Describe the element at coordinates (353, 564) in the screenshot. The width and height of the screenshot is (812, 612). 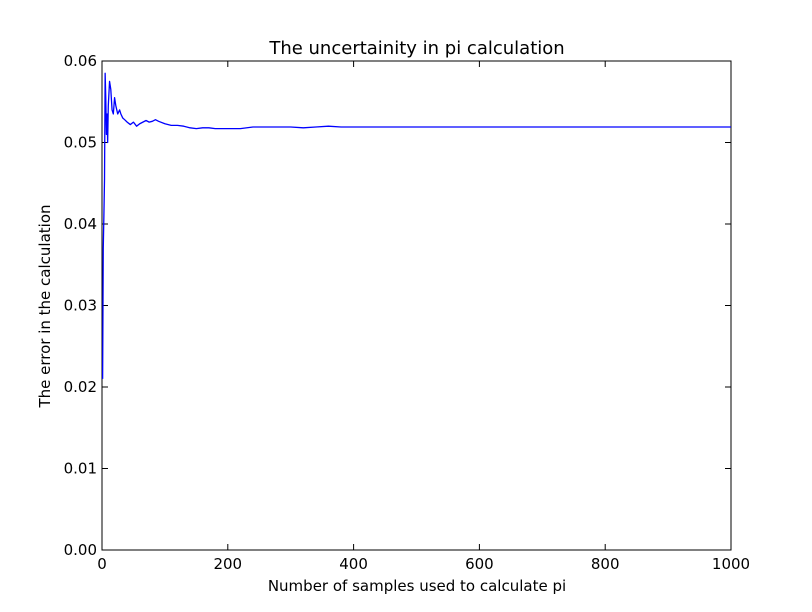
I see `x-tick-label: 400` at that location.